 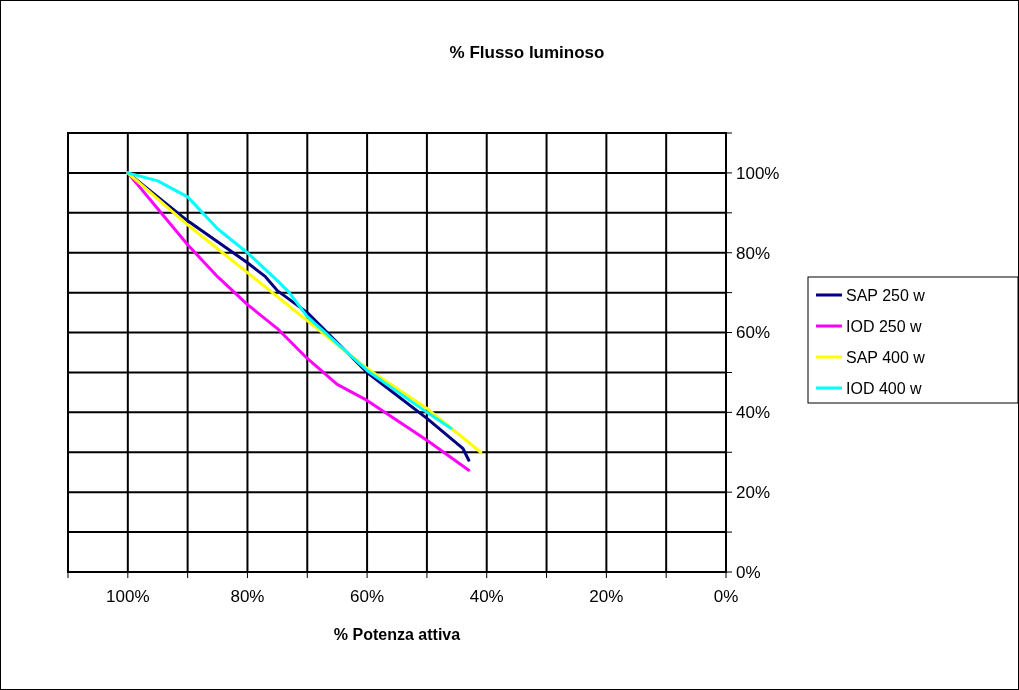 What do you see at coordinates (367, 596) in the screenshot?
I see `x-tick-label: 60%` at bounding box center [367, 596].